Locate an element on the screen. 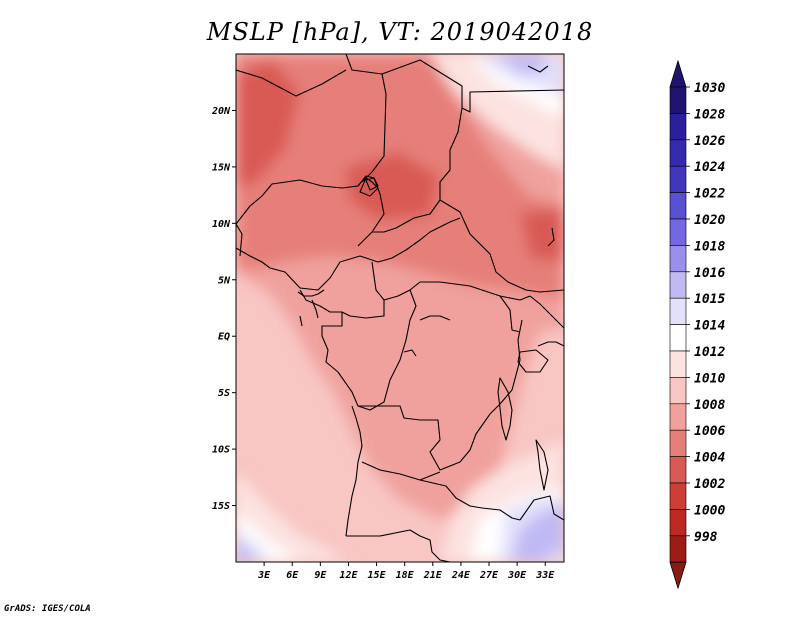 The image size is (800, 618). lon-tick-label: 3E is located at coordinates (264, 575).